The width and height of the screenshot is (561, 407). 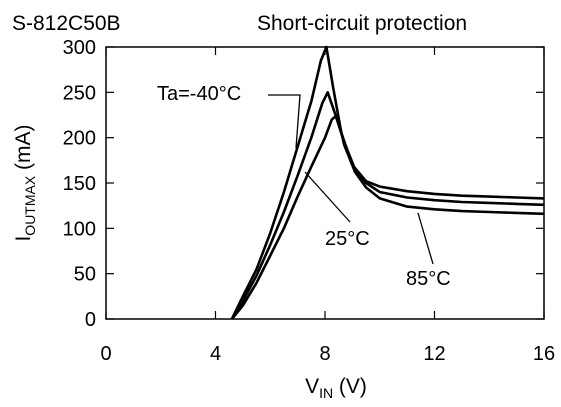 I want to click on y-axis-label: IOUTMAX (mA), so click(x=25, y=182).